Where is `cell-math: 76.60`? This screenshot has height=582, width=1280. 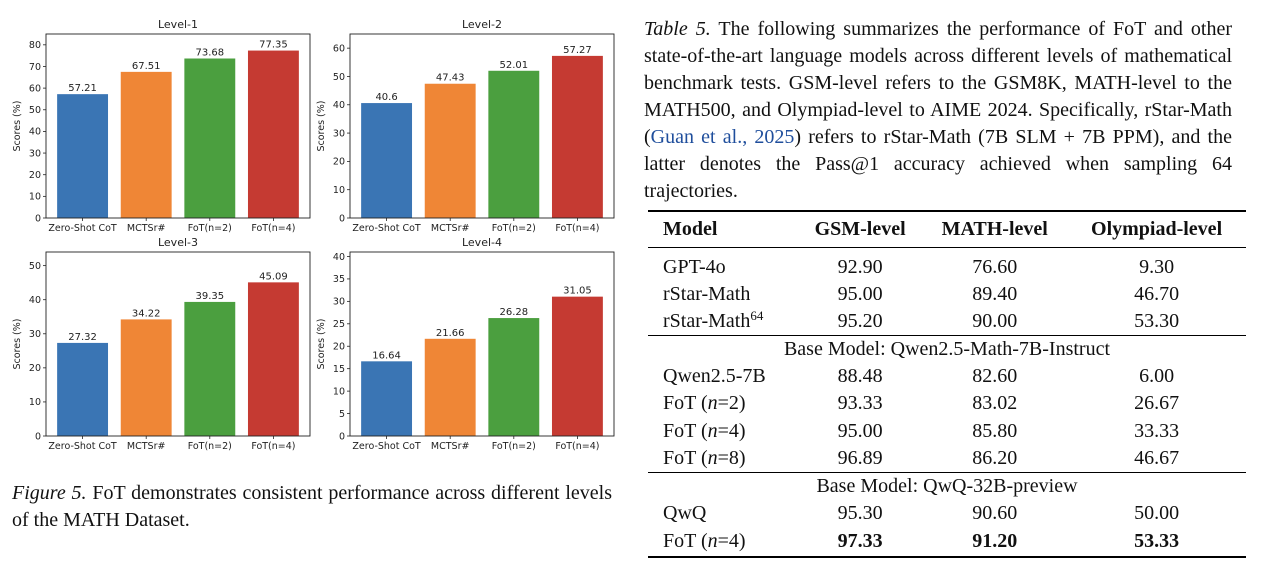
cell-math: 76.60 is located at coordinates (995, 266).